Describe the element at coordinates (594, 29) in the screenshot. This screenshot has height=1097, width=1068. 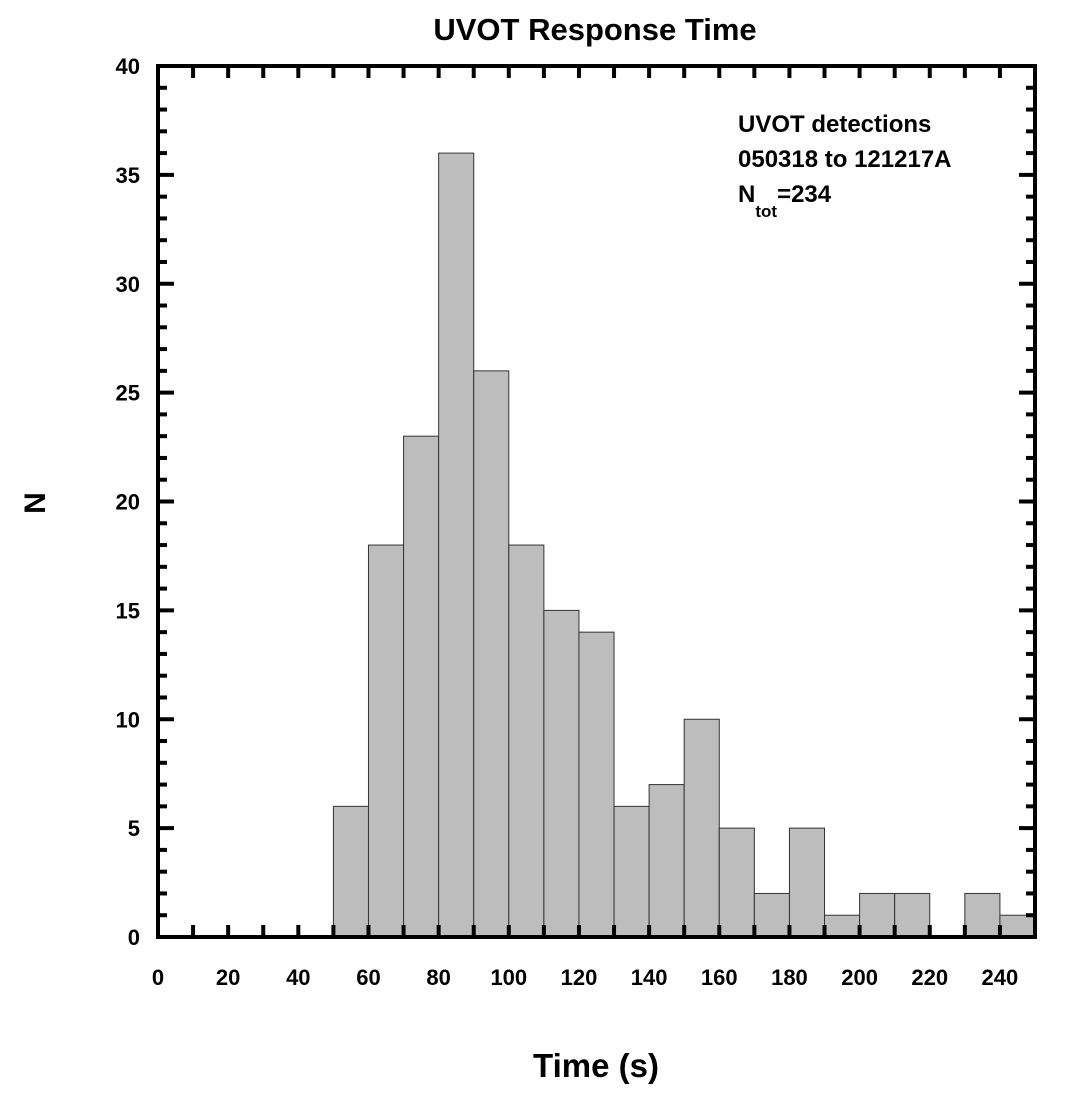
I see `chart-title: UVOT Response Time` at that location.